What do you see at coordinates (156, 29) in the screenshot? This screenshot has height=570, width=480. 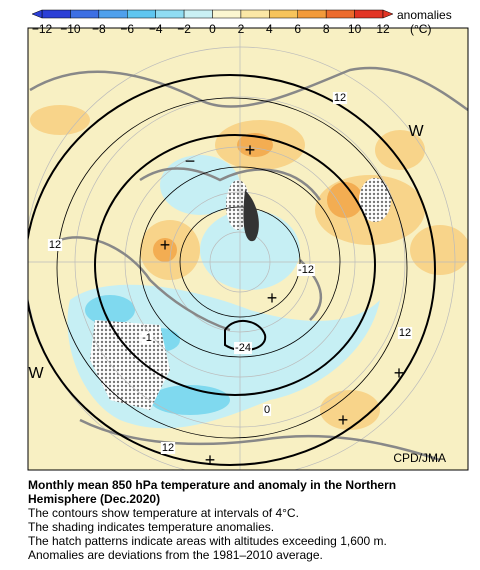 I see `legend-tick-label: −4` at bounding box center [156, 29].